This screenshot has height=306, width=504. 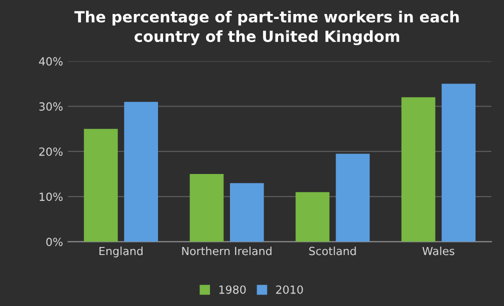 I want to click on y-tick-label: 30%, so click(x=51, y=106).